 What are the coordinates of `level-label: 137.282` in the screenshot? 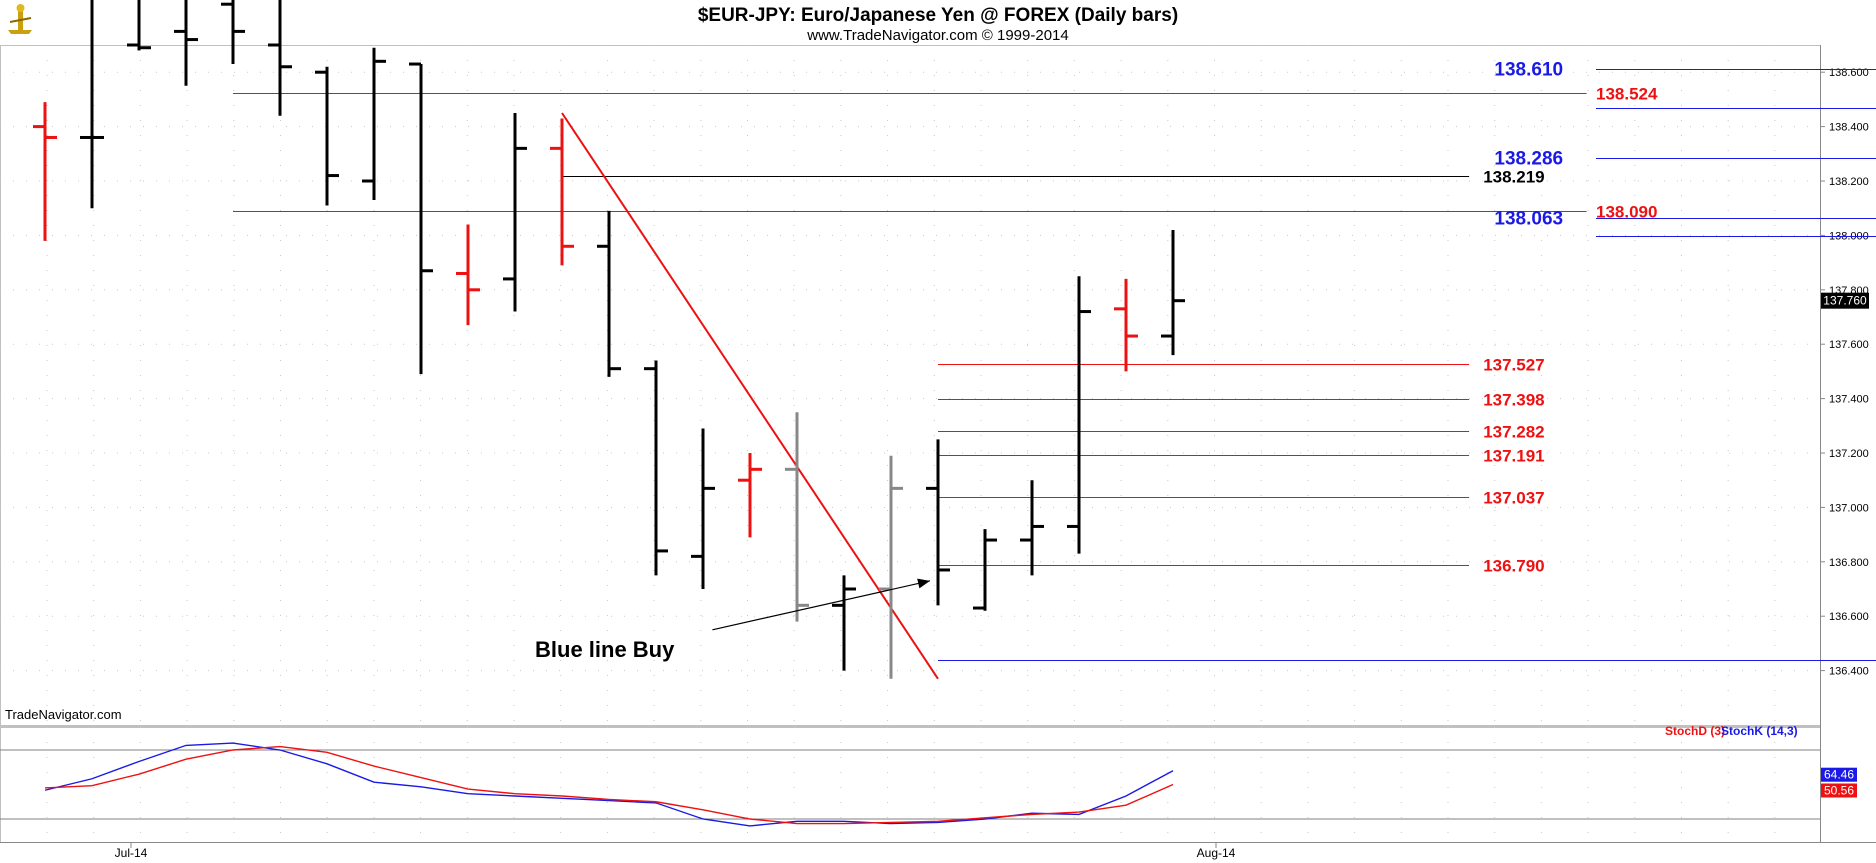 It's located at (1513, 432).